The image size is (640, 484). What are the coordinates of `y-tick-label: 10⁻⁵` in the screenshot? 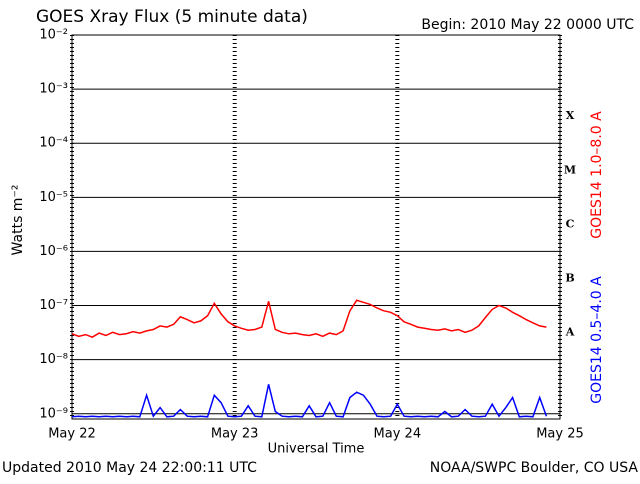 It's located at (53, 197).